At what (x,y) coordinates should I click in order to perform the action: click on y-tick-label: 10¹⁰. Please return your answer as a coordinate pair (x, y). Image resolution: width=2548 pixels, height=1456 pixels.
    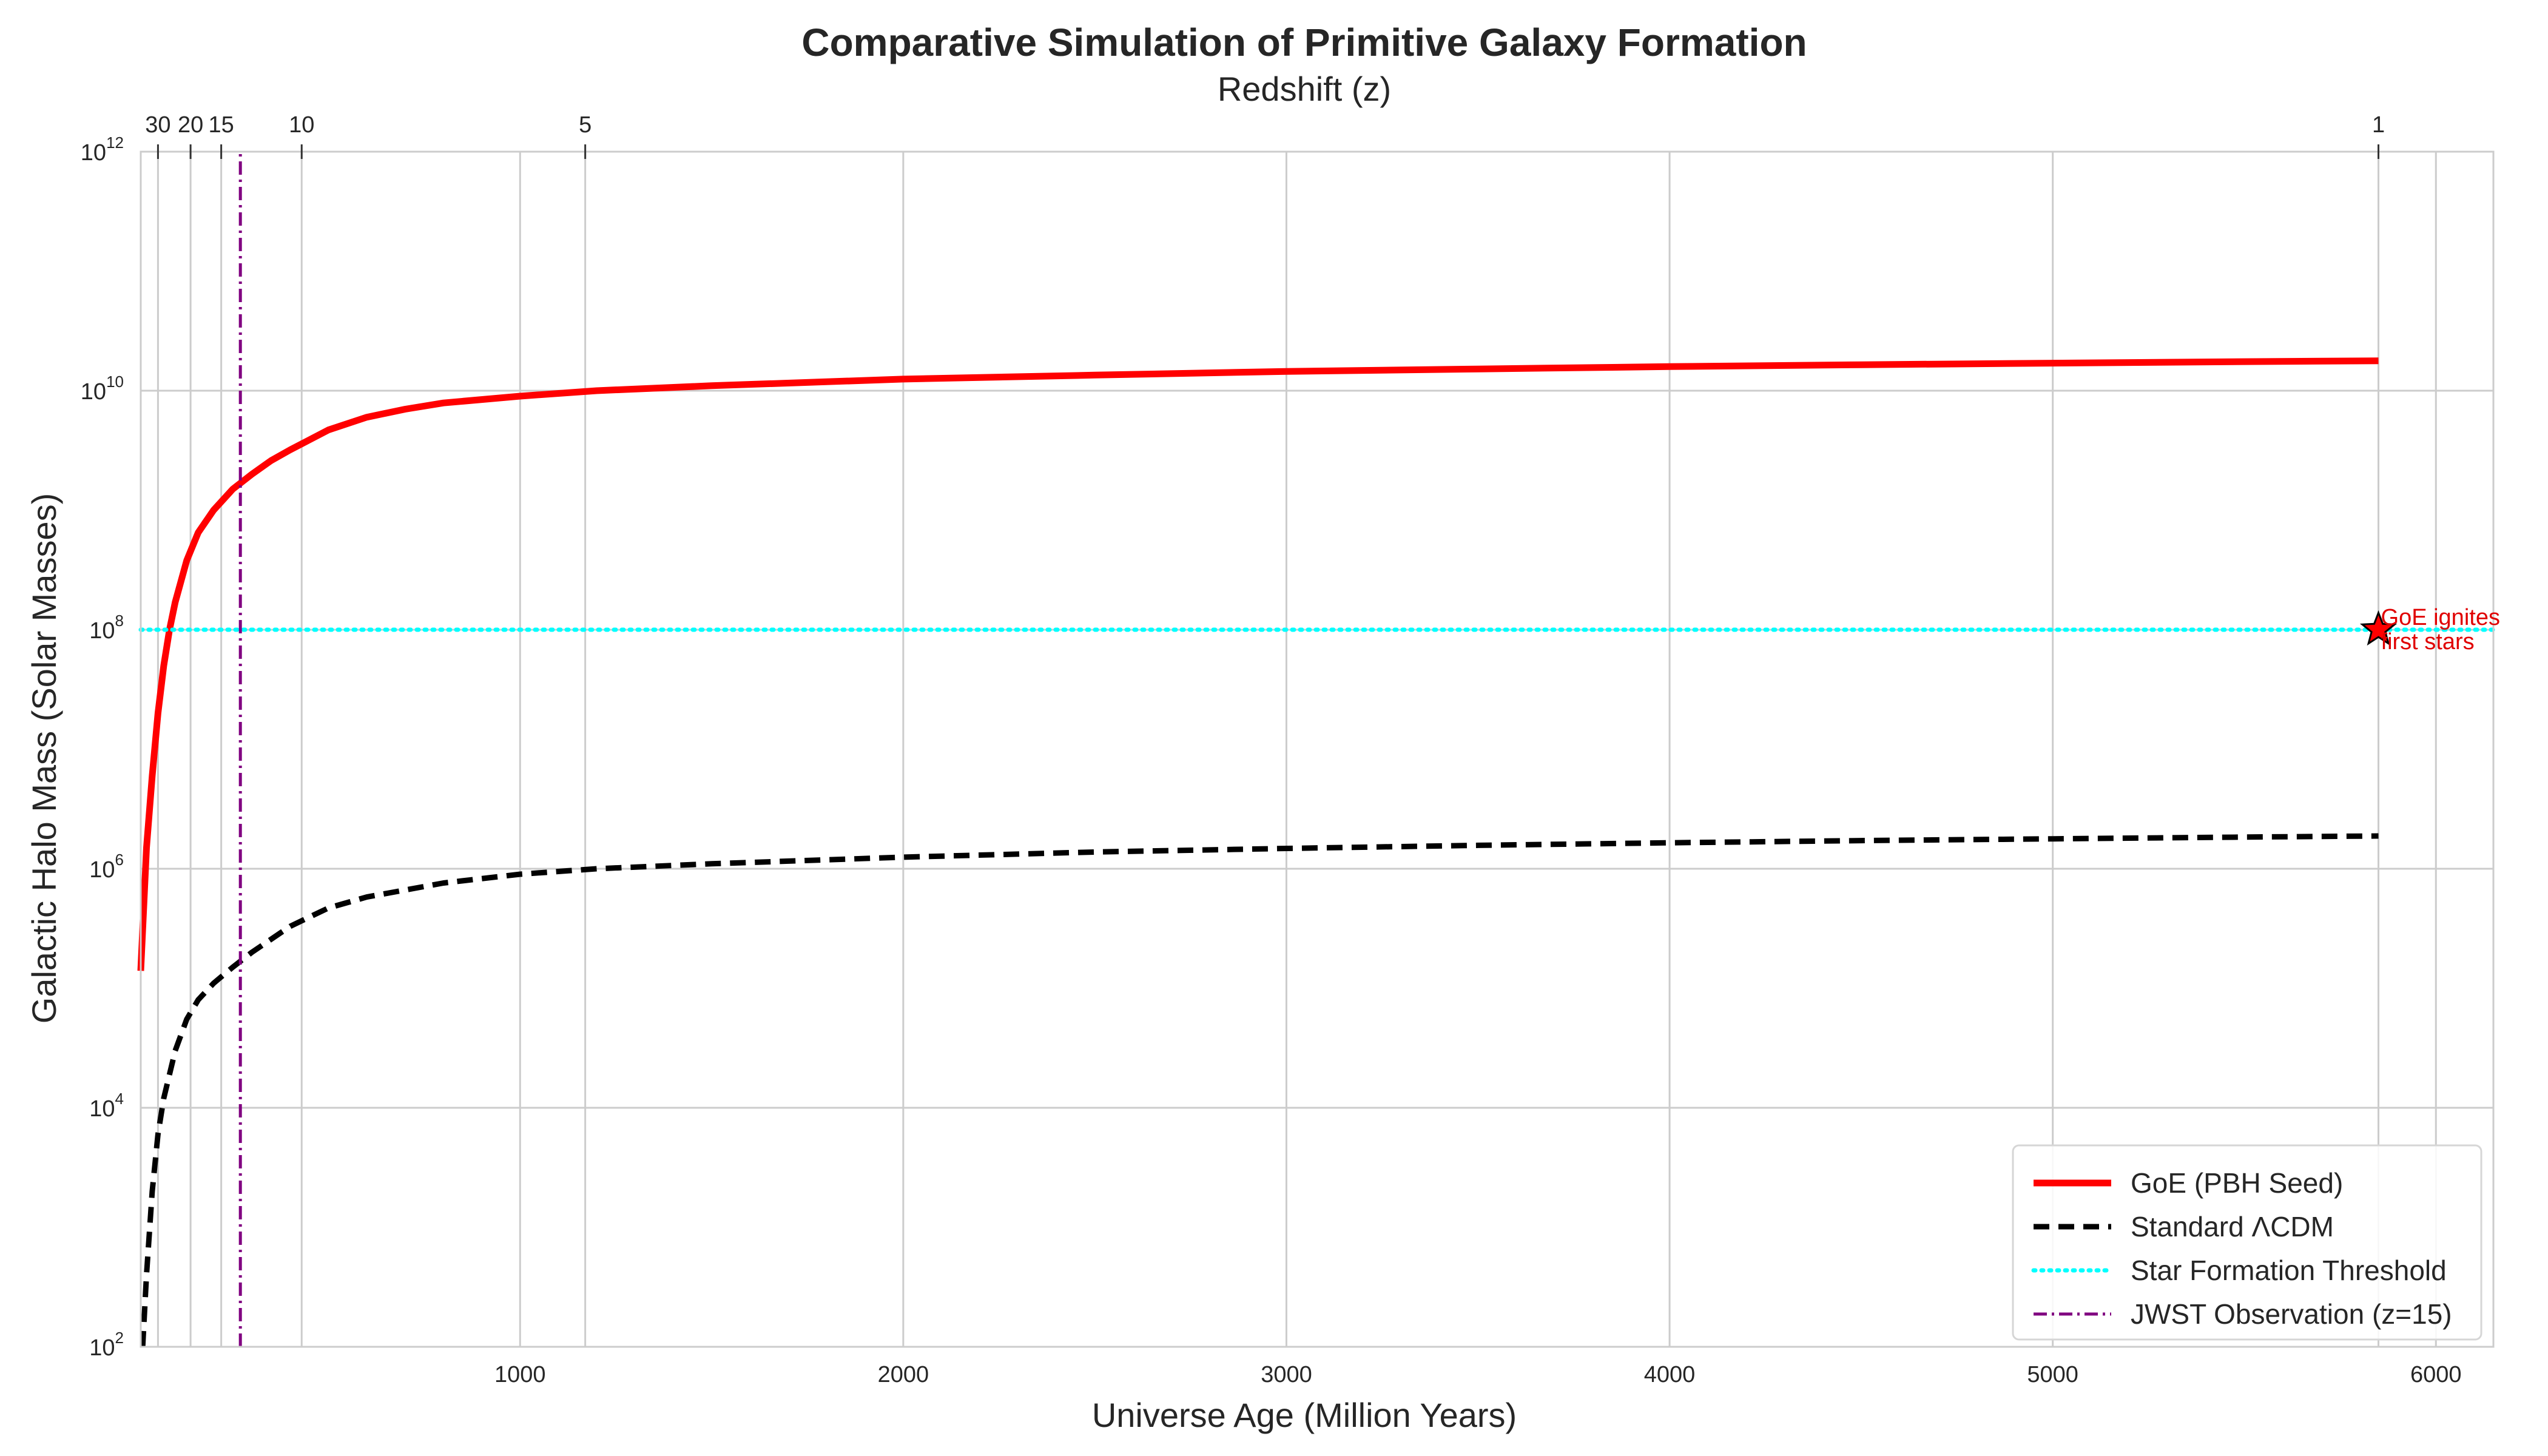
    Looking at the image, I should click on (102, 388).